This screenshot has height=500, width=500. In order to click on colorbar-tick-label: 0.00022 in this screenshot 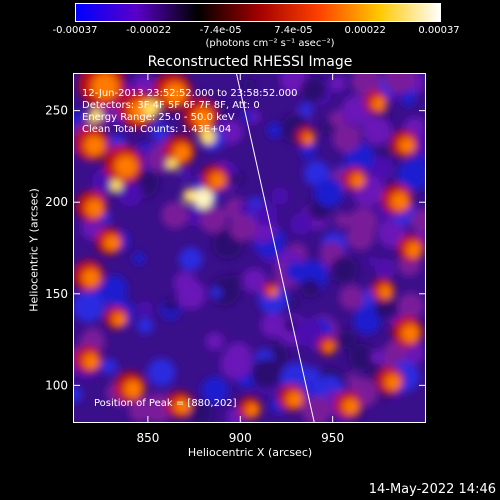, I will do `click(365, 30)`.